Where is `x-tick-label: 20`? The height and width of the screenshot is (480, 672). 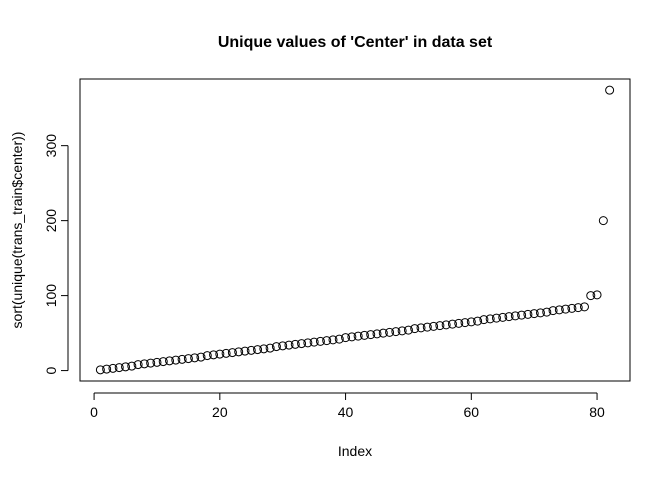 x-tick-label: 20 is located at coordinates (220, 412).